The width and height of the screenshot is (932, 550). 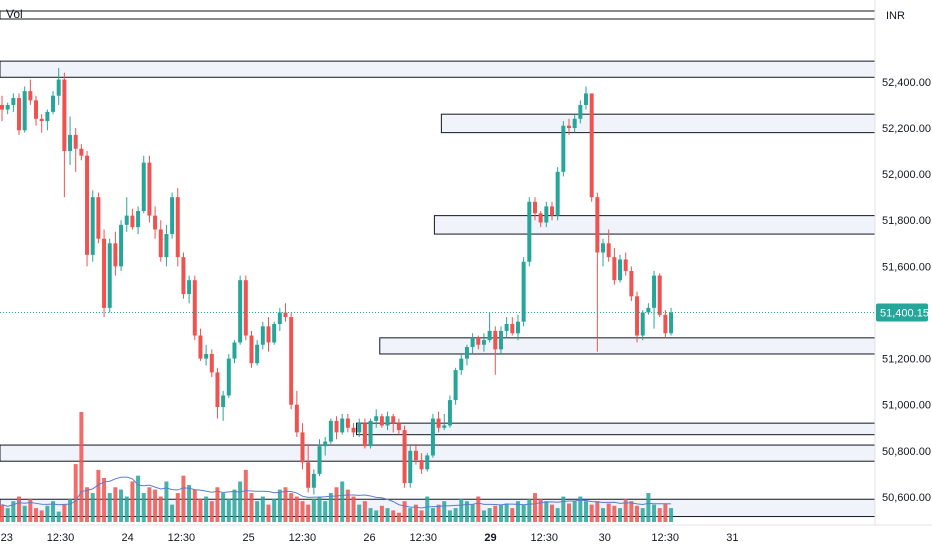 What do you see at coordinates (906, 221) in the screenshot?
I see `y-tick-label: 51,800.00` at bounding box center [906, 221].